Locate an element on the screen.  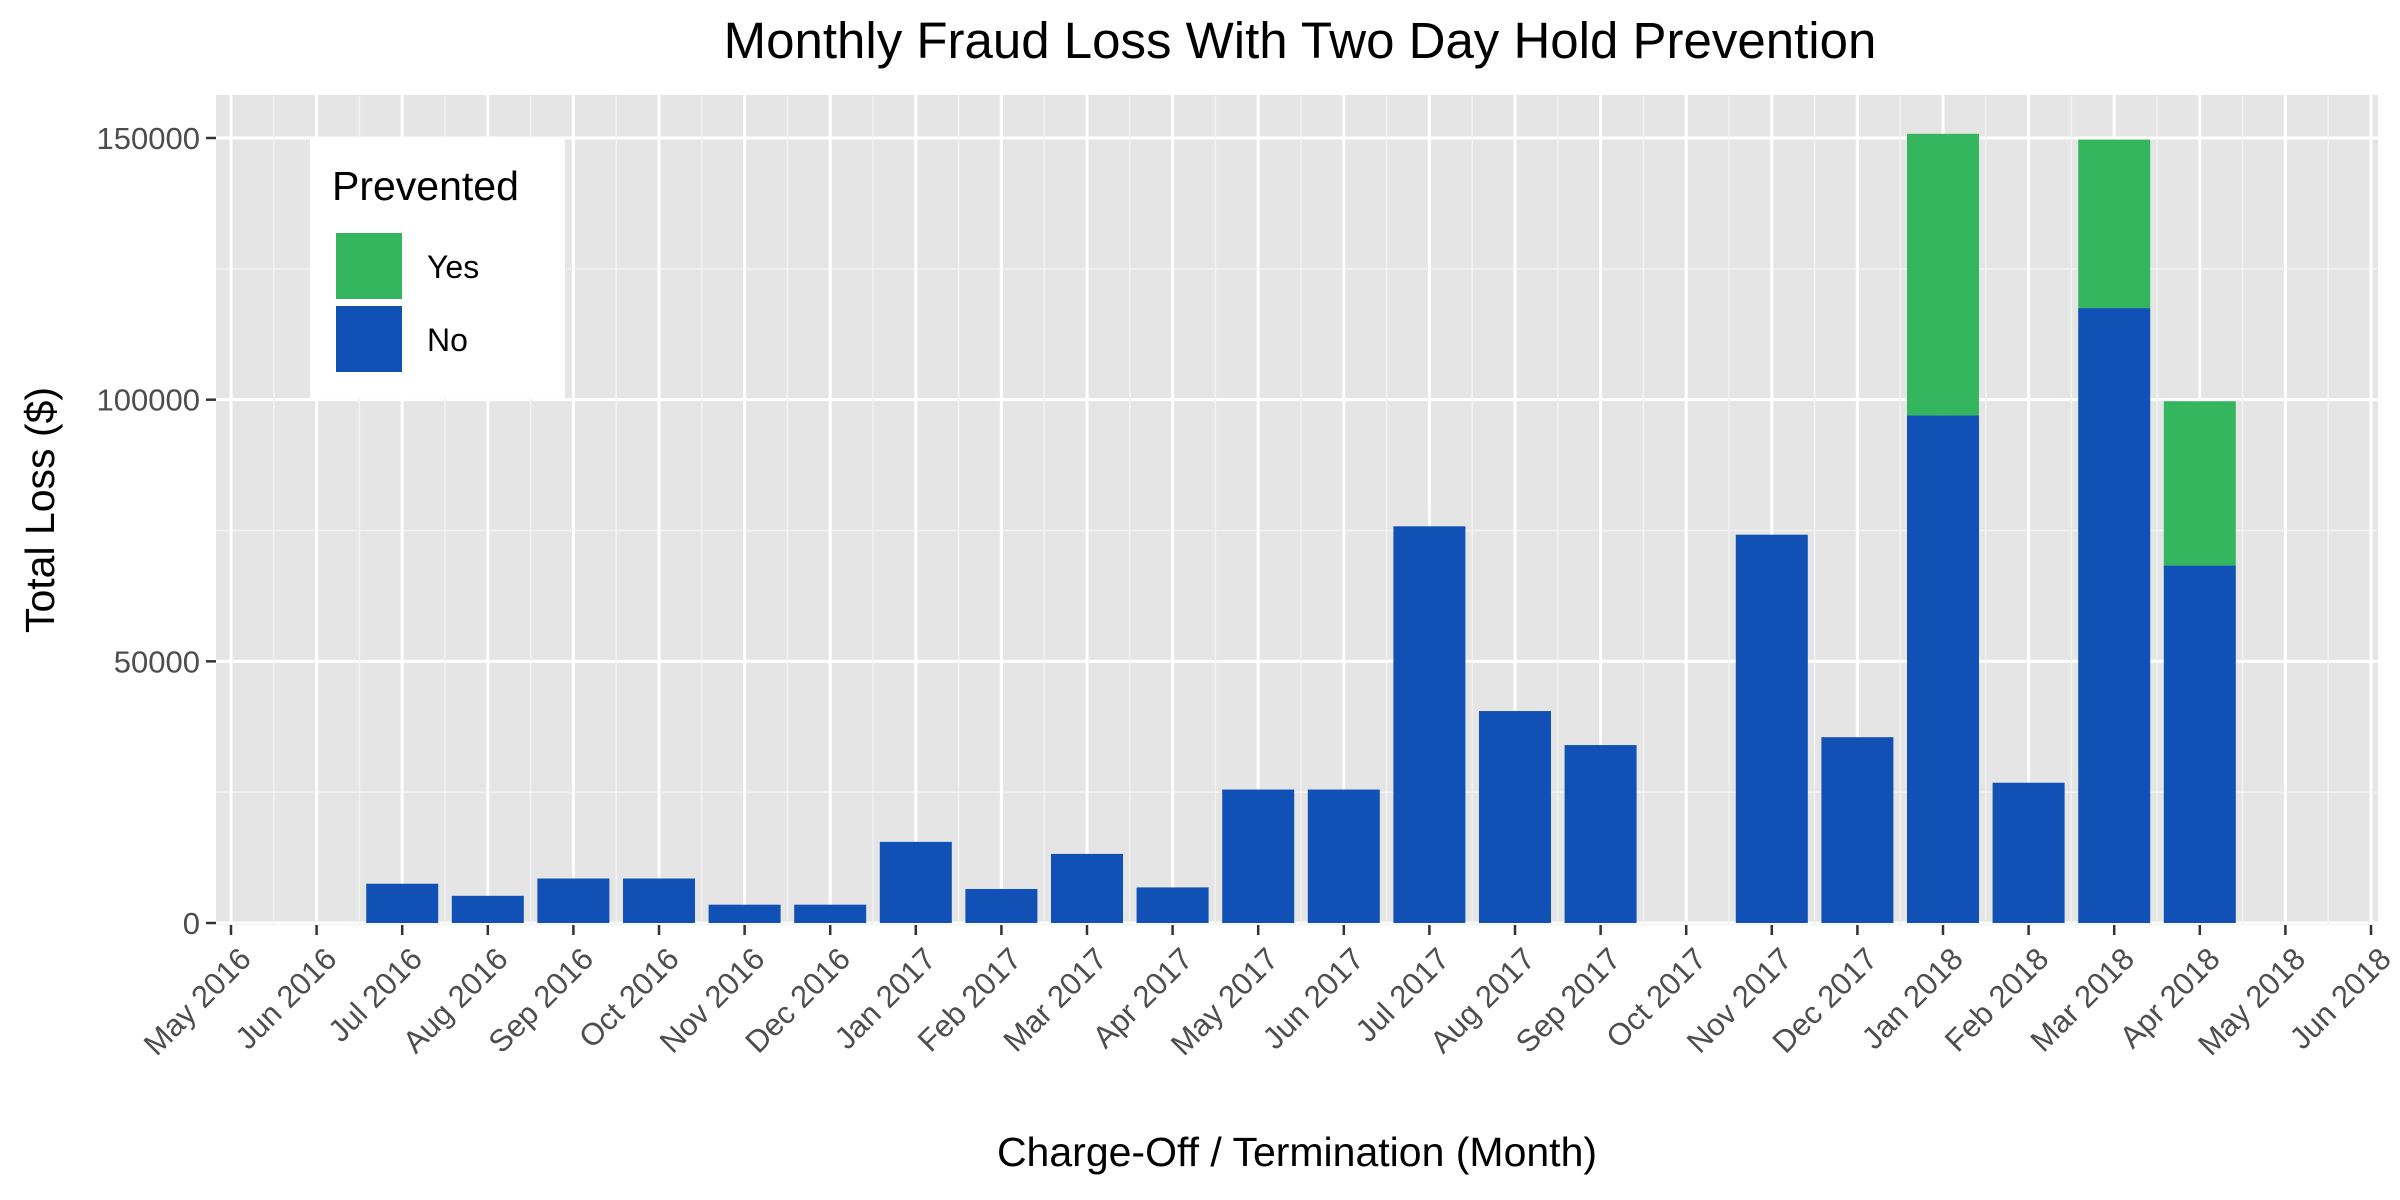
legend: Prevented Yes No is located at coordinates (437, 268).